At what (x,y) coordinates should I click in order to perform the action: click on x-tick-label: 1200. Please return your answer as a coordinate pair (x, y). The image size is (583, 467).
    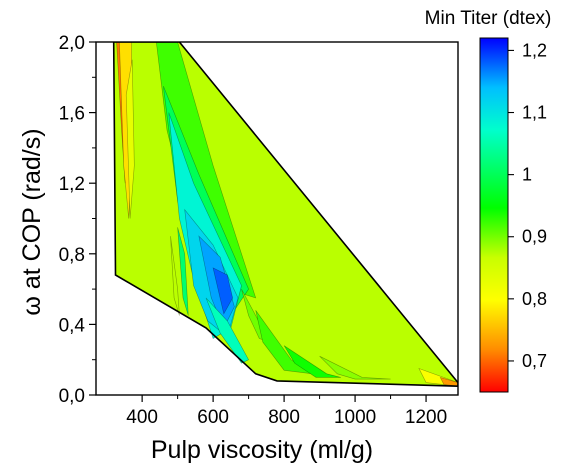
    Looking at the image, I should click on (426, 417).